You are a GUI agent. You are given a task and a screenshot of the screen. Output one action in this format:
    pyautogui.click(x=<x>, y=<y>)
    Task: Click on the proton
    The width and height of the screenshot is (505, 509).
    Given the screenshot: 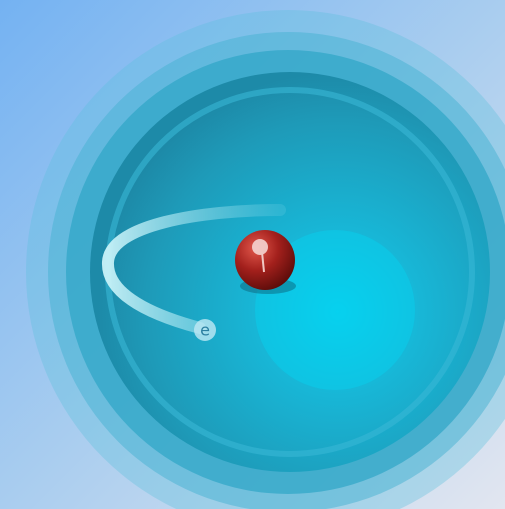 What is the action you would take?
    pyautogui.click(x=265, y=260)
    